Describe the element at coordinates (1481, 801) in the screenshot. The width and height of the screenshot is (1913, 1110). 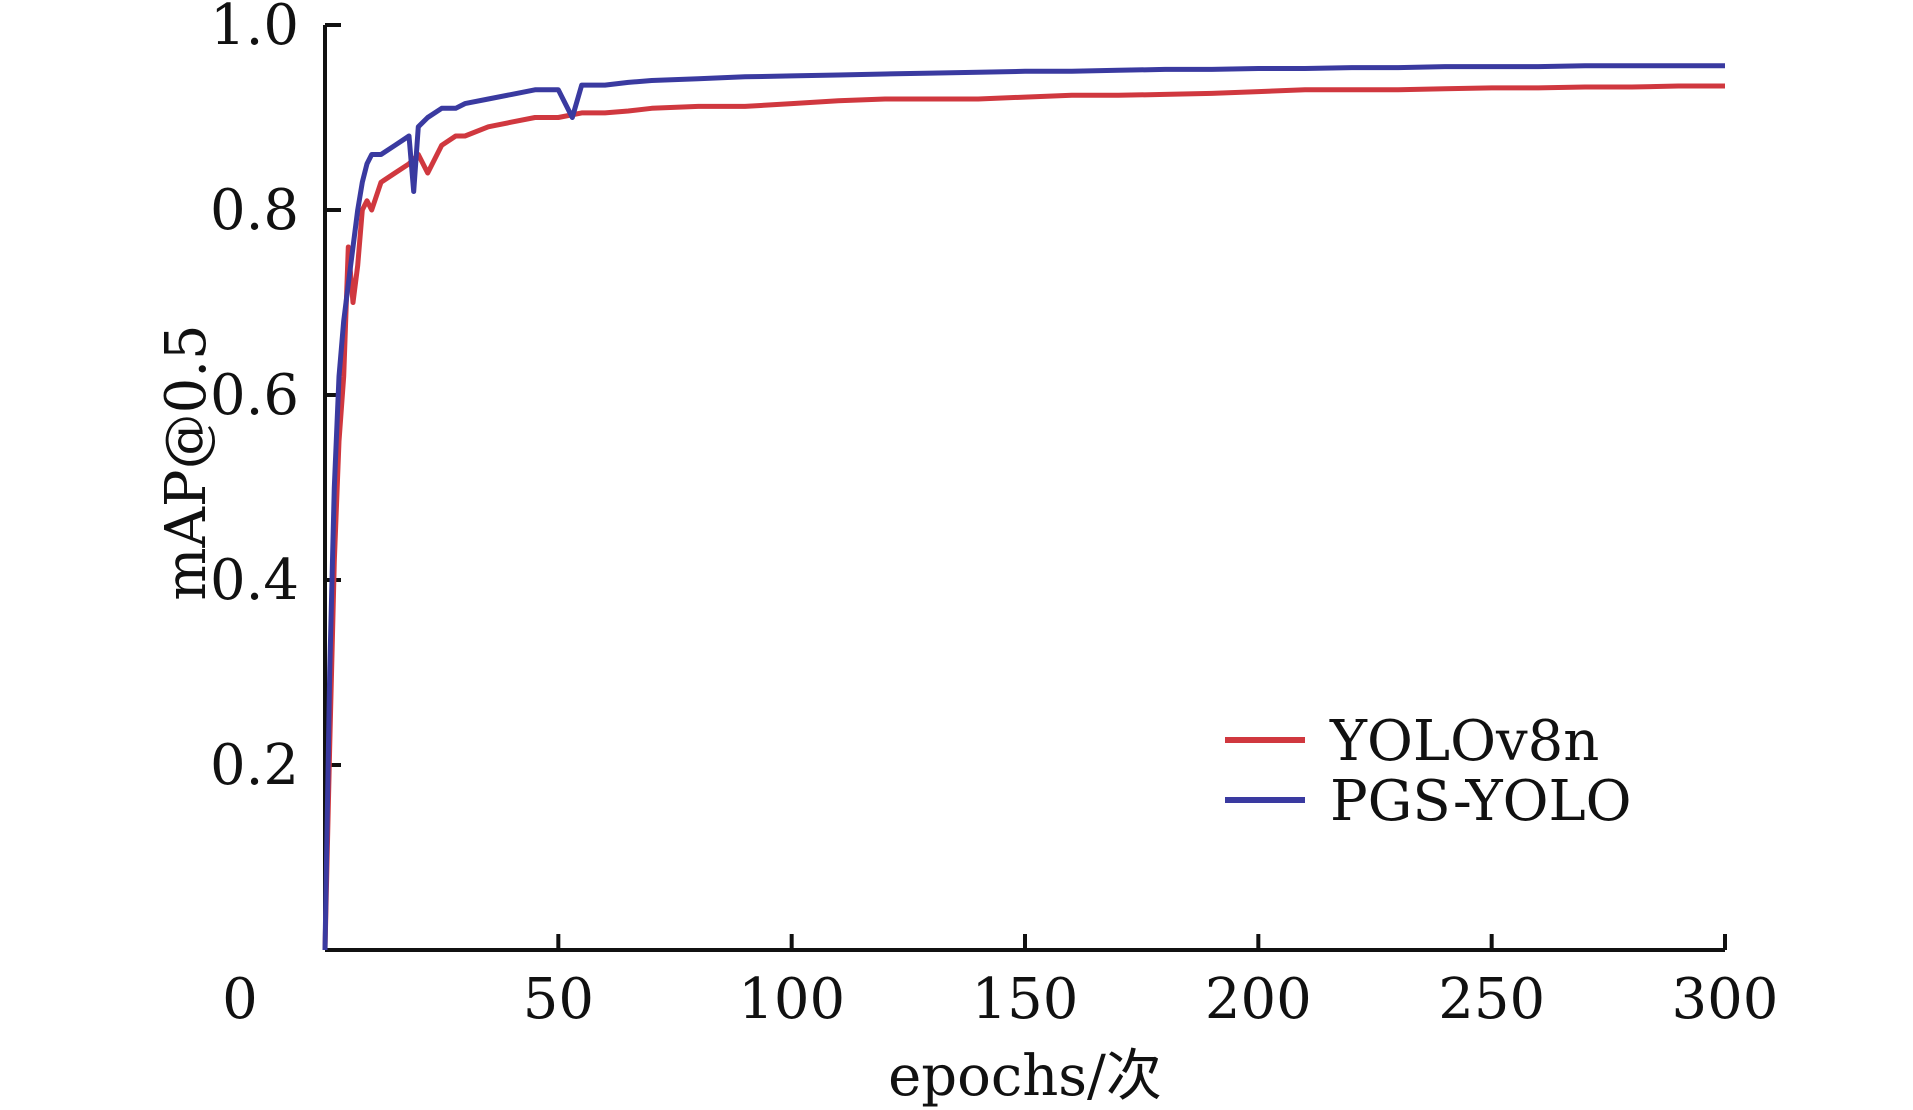
I see `legend-label-pgs-yolo: PGS-YOLO` at that location.